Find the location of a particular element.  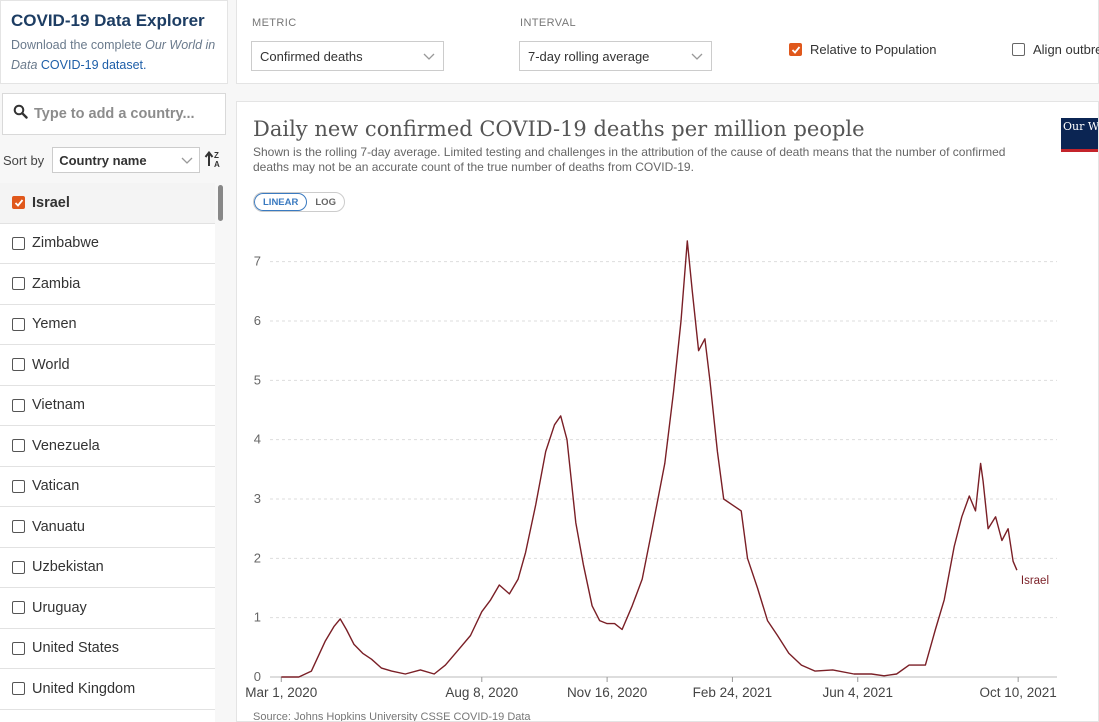

country-name: Yemen is located at coordinates (54, 324).